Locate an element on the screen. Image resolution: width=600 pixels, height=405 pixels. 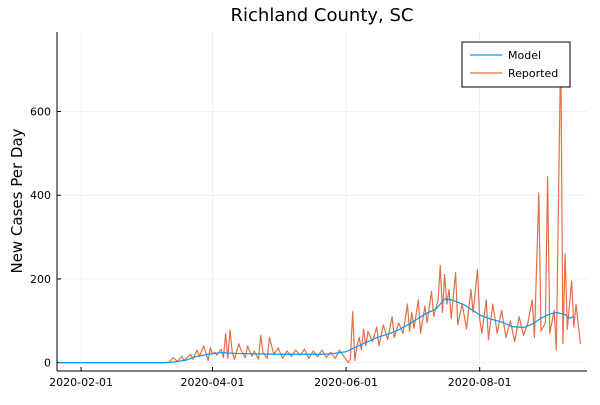
legend-label-model: Model is located at coordinates (524, 55).